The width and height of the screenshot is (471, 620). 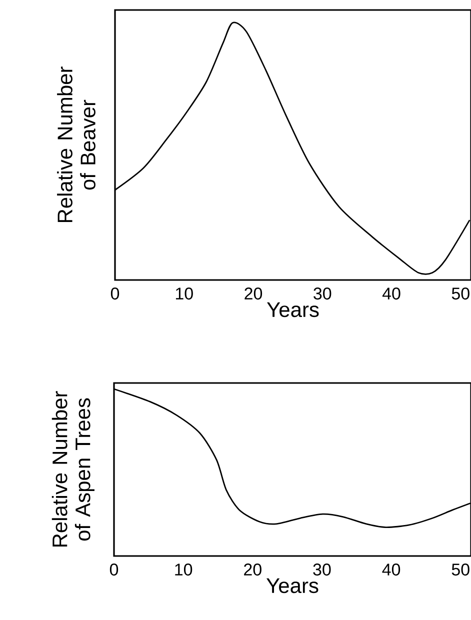 I want to click on y-axis-title: Relative Number of Beaver, so click(x=76, y=144).